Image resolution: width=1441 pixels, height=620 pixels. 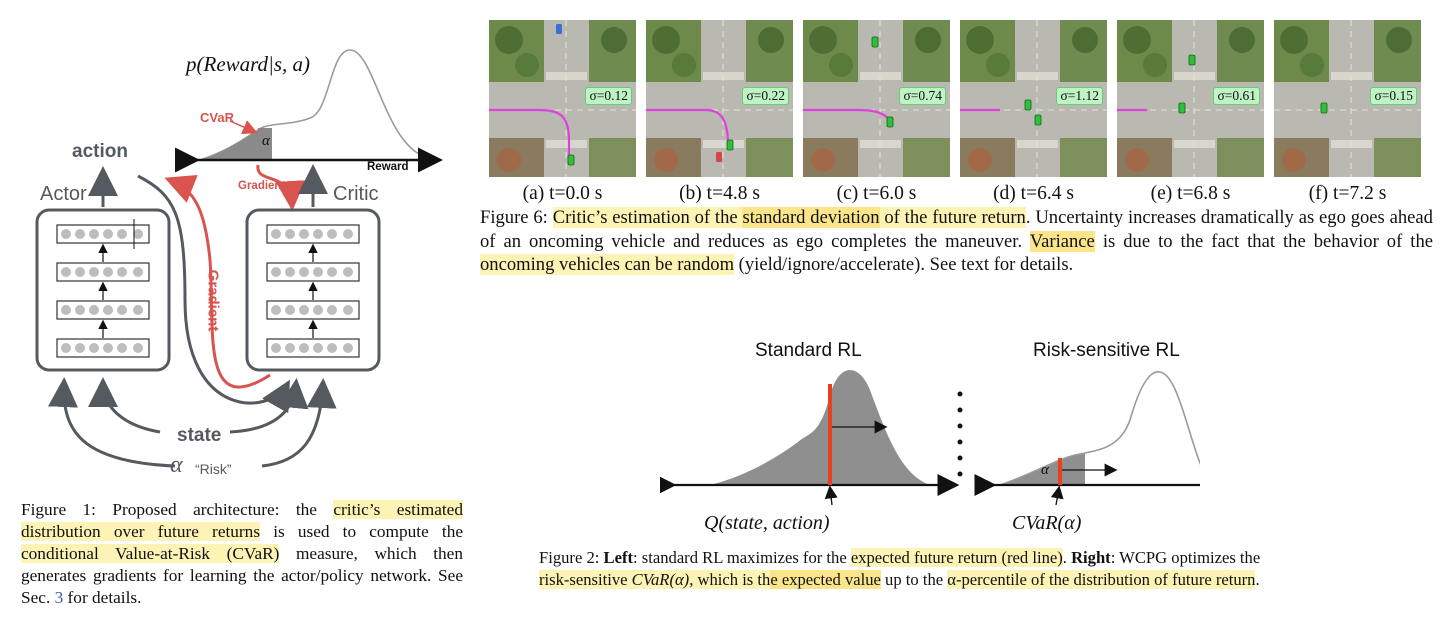 What do you see at coordinates (987, 579) in the screenshot?
I see `fig2-caption-highlight-4: α-percentile` at bounding box center [987, 579].